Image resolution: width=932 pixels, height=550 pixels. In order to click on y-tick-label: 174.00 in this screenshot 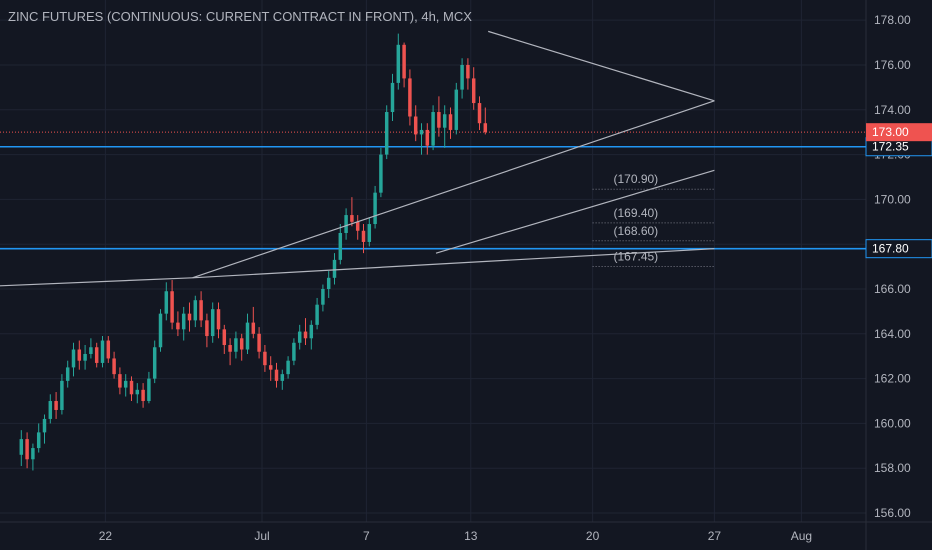, I will do `click(892, 110)`.